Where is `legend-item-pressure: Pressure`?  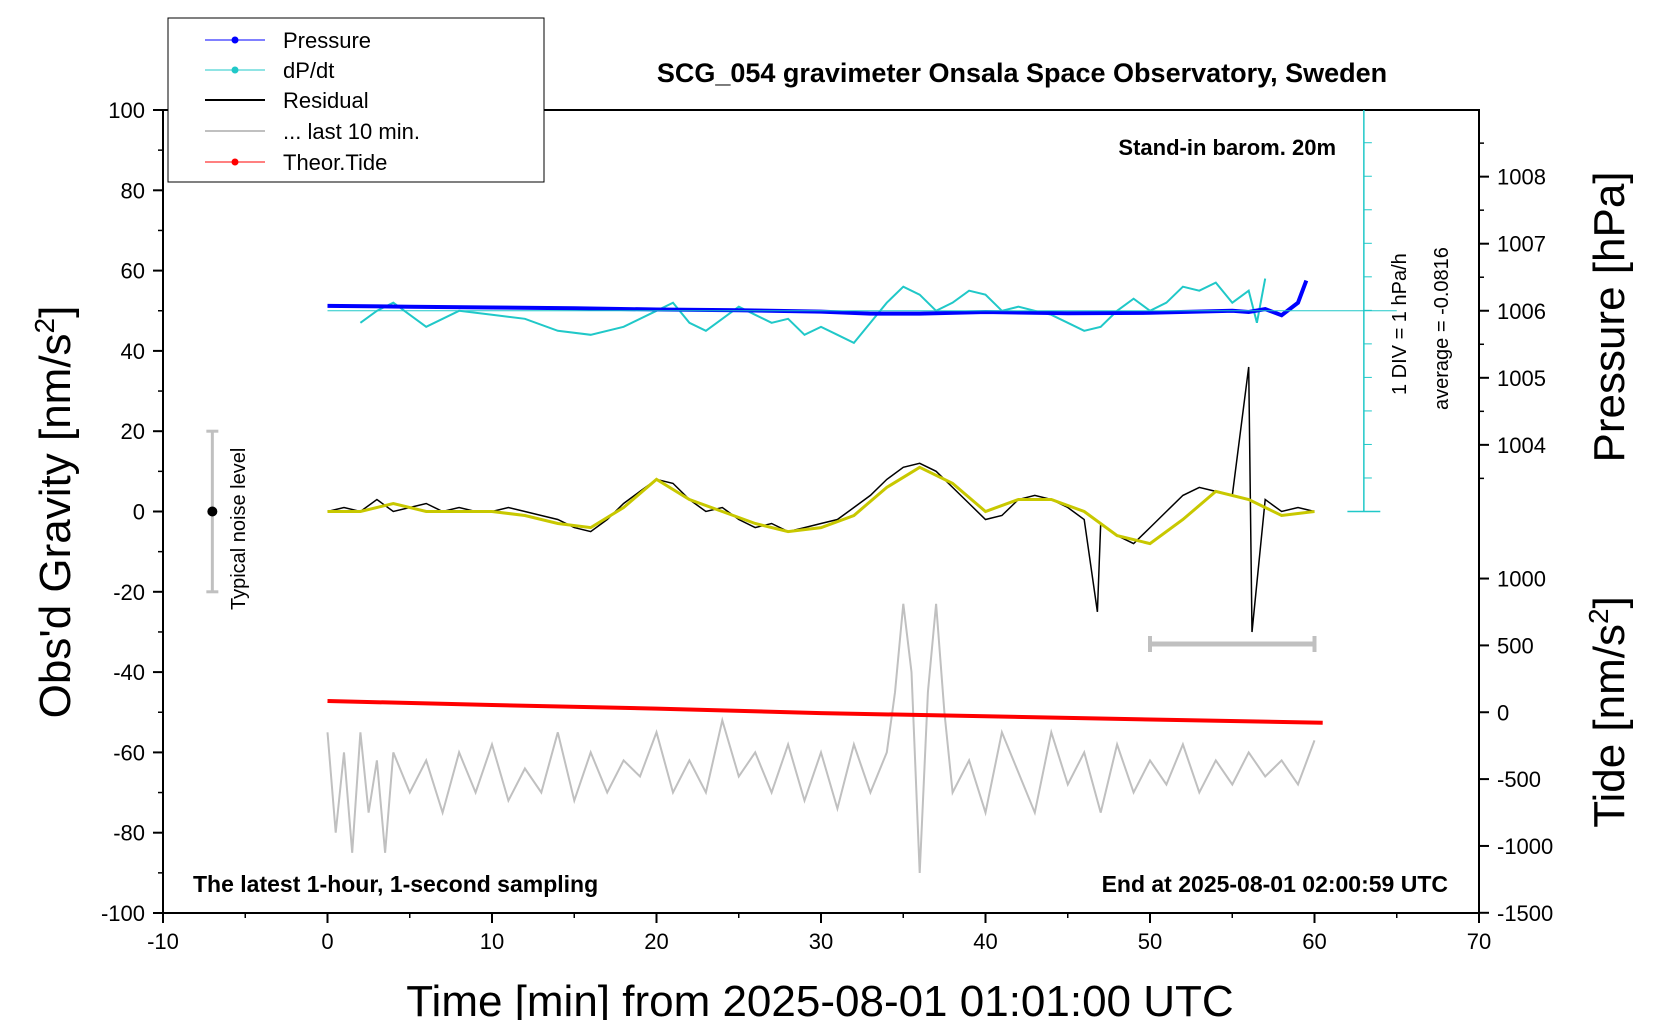
legend-item-pressure: Pressure is located at coordinates (288, 40).